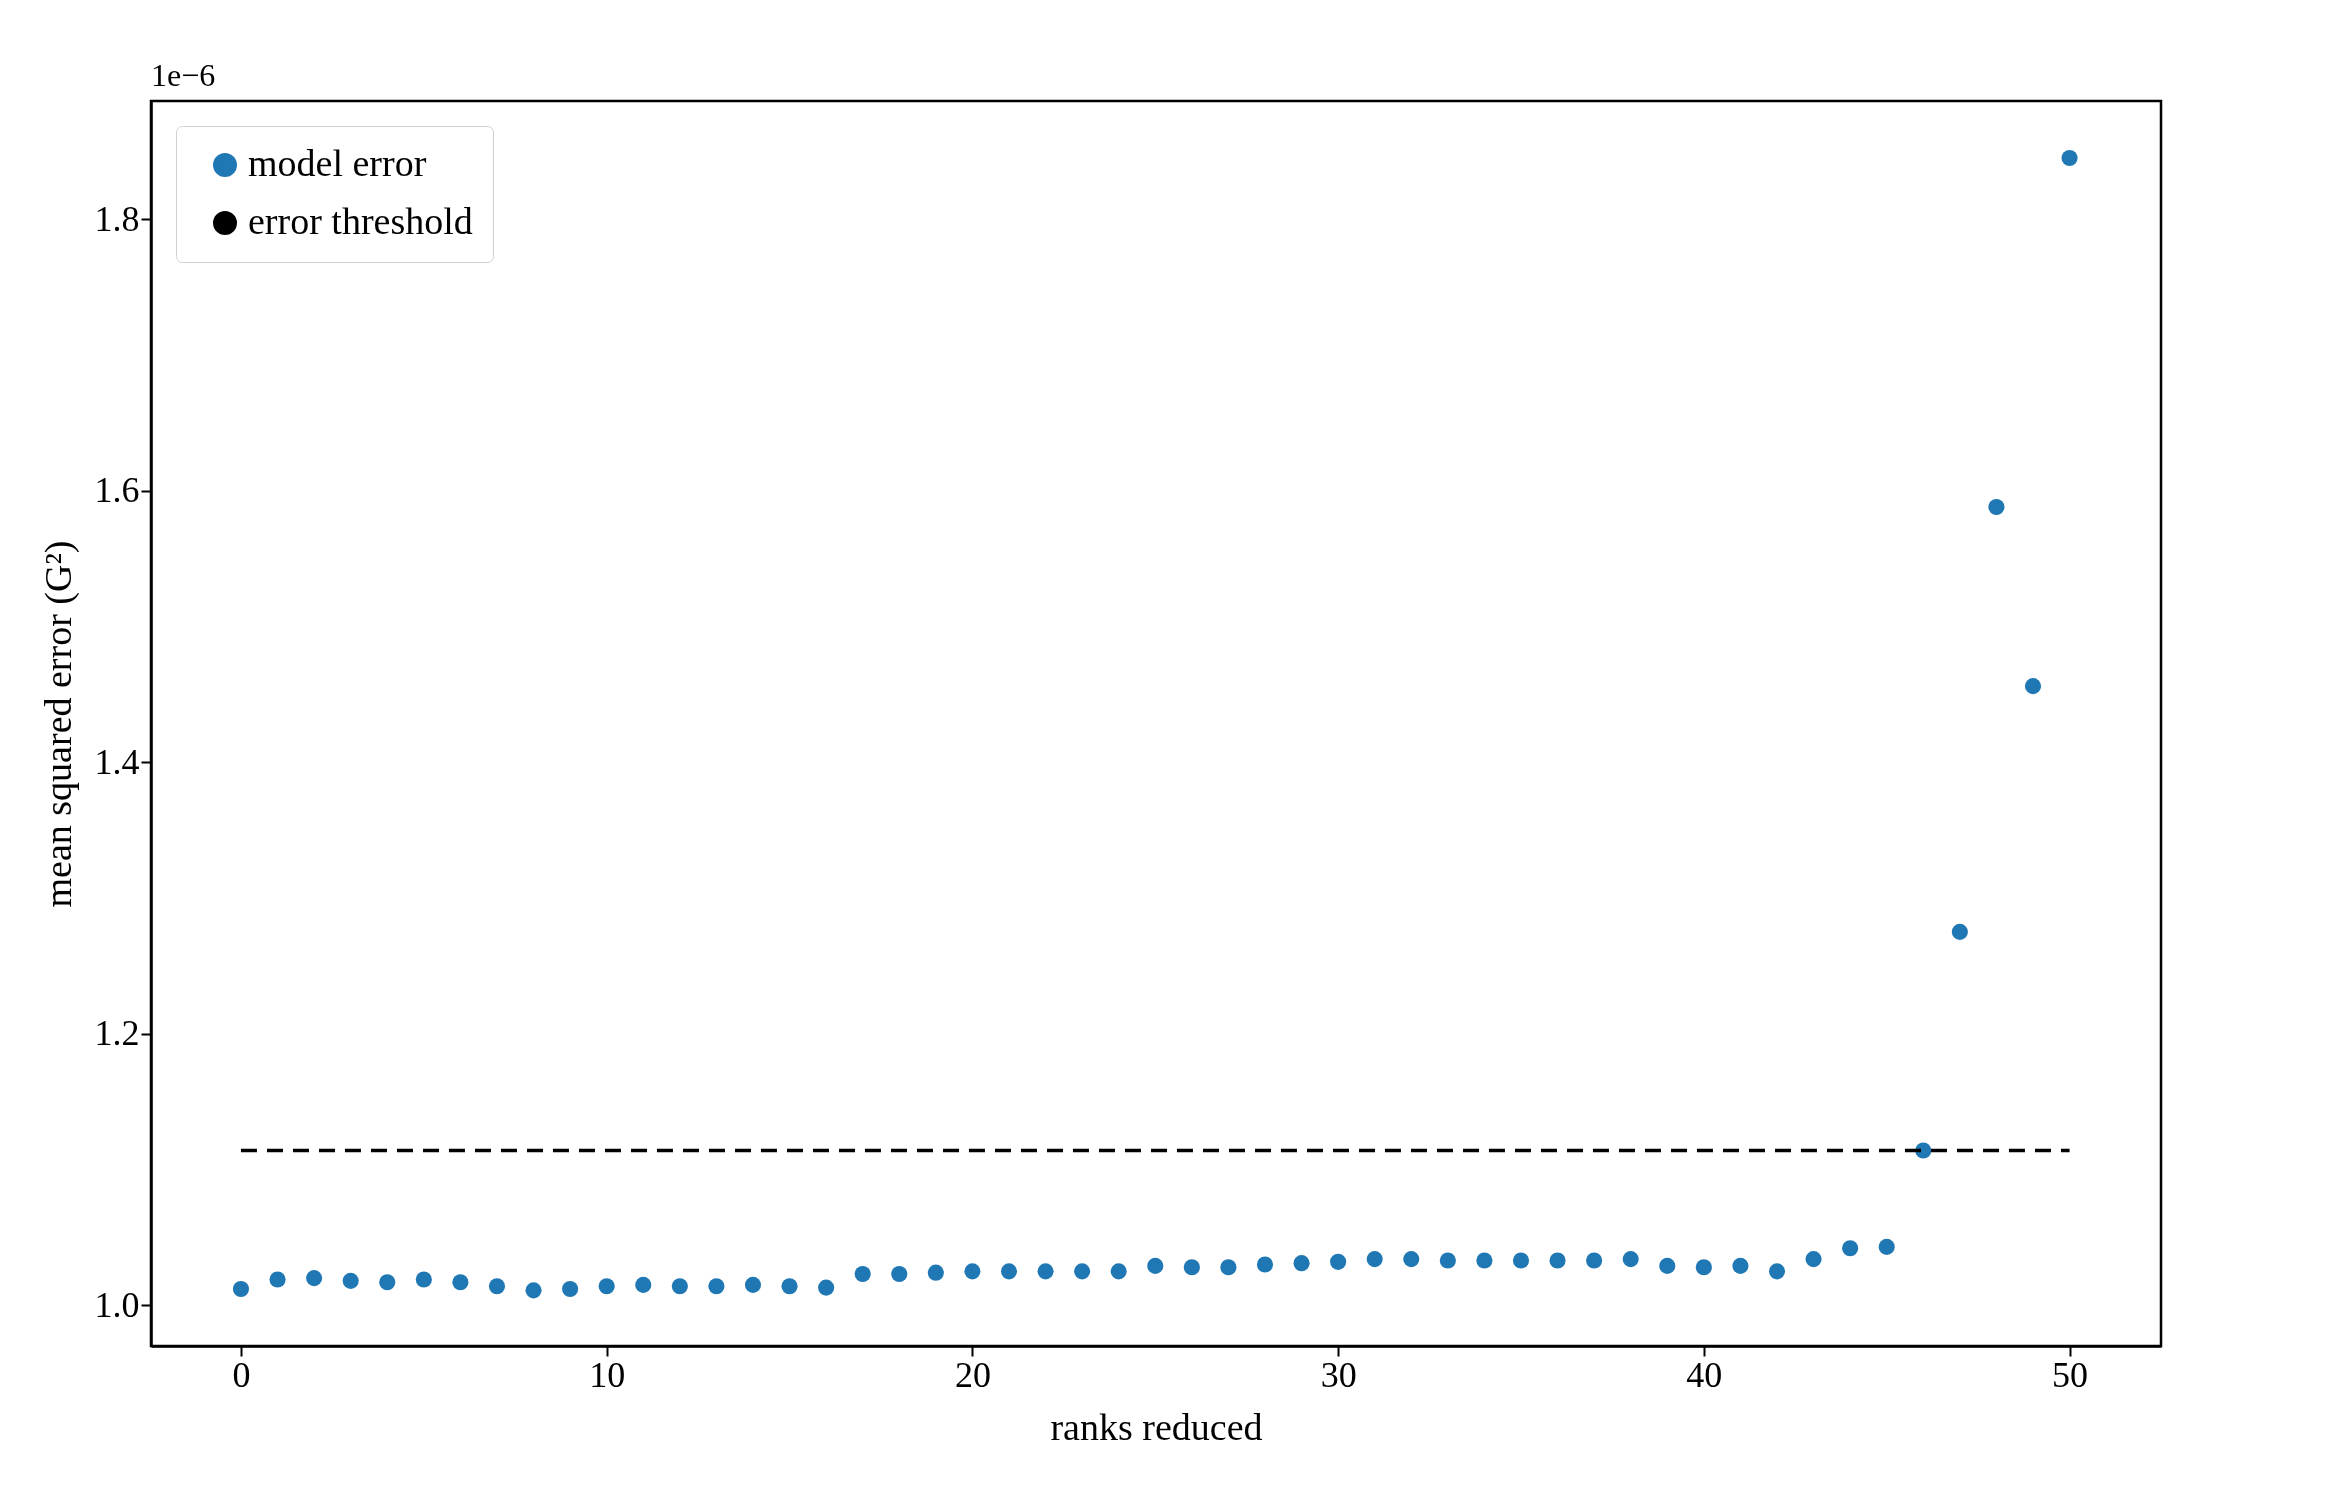 The width and height of the screenshot is (2350, 1507). Describe the element at coordinates (360, 221) in the screenshot. I see `legend-label: error threshold` at that location.